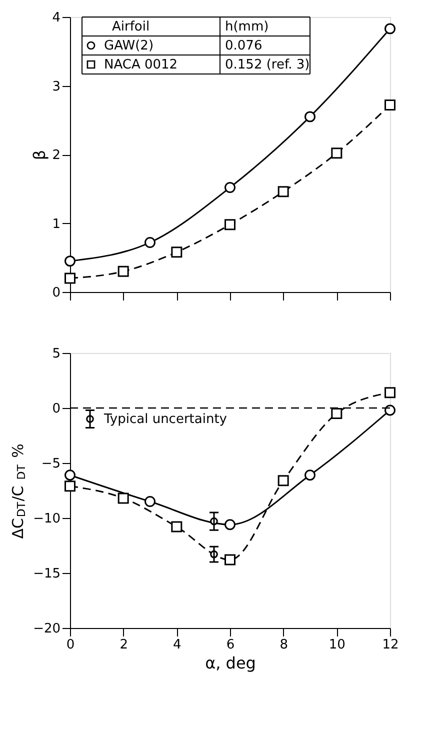 This screenshot has width=440, height=749. Describe the element at coordinates (177, 645) in the screenshot. I see `x-tick-label: 4` at that location.